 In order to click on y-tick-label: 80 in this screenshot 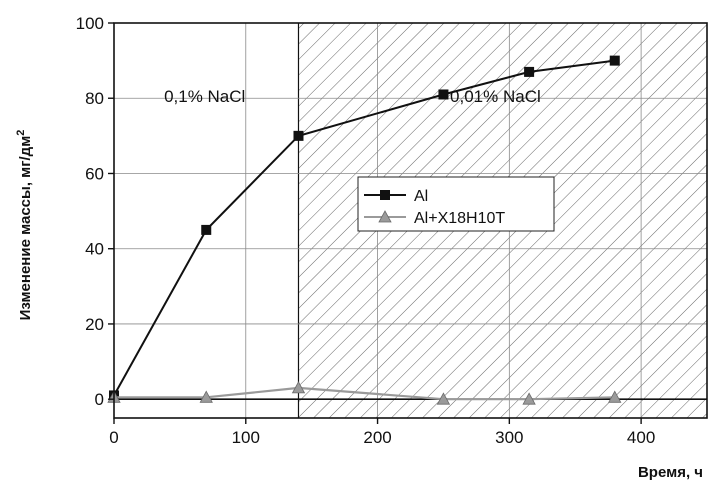, I will do `click(94, 98)`.